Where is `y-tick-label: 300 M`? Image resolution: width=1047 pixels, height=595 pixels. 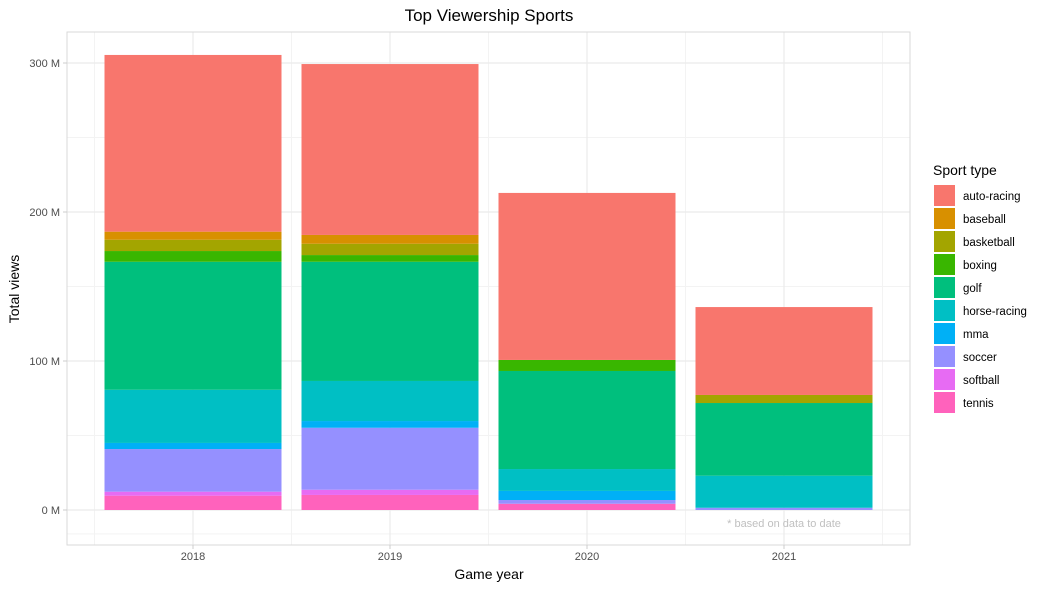
y-tick-label: 300 M is located at coordinates (44, 64).